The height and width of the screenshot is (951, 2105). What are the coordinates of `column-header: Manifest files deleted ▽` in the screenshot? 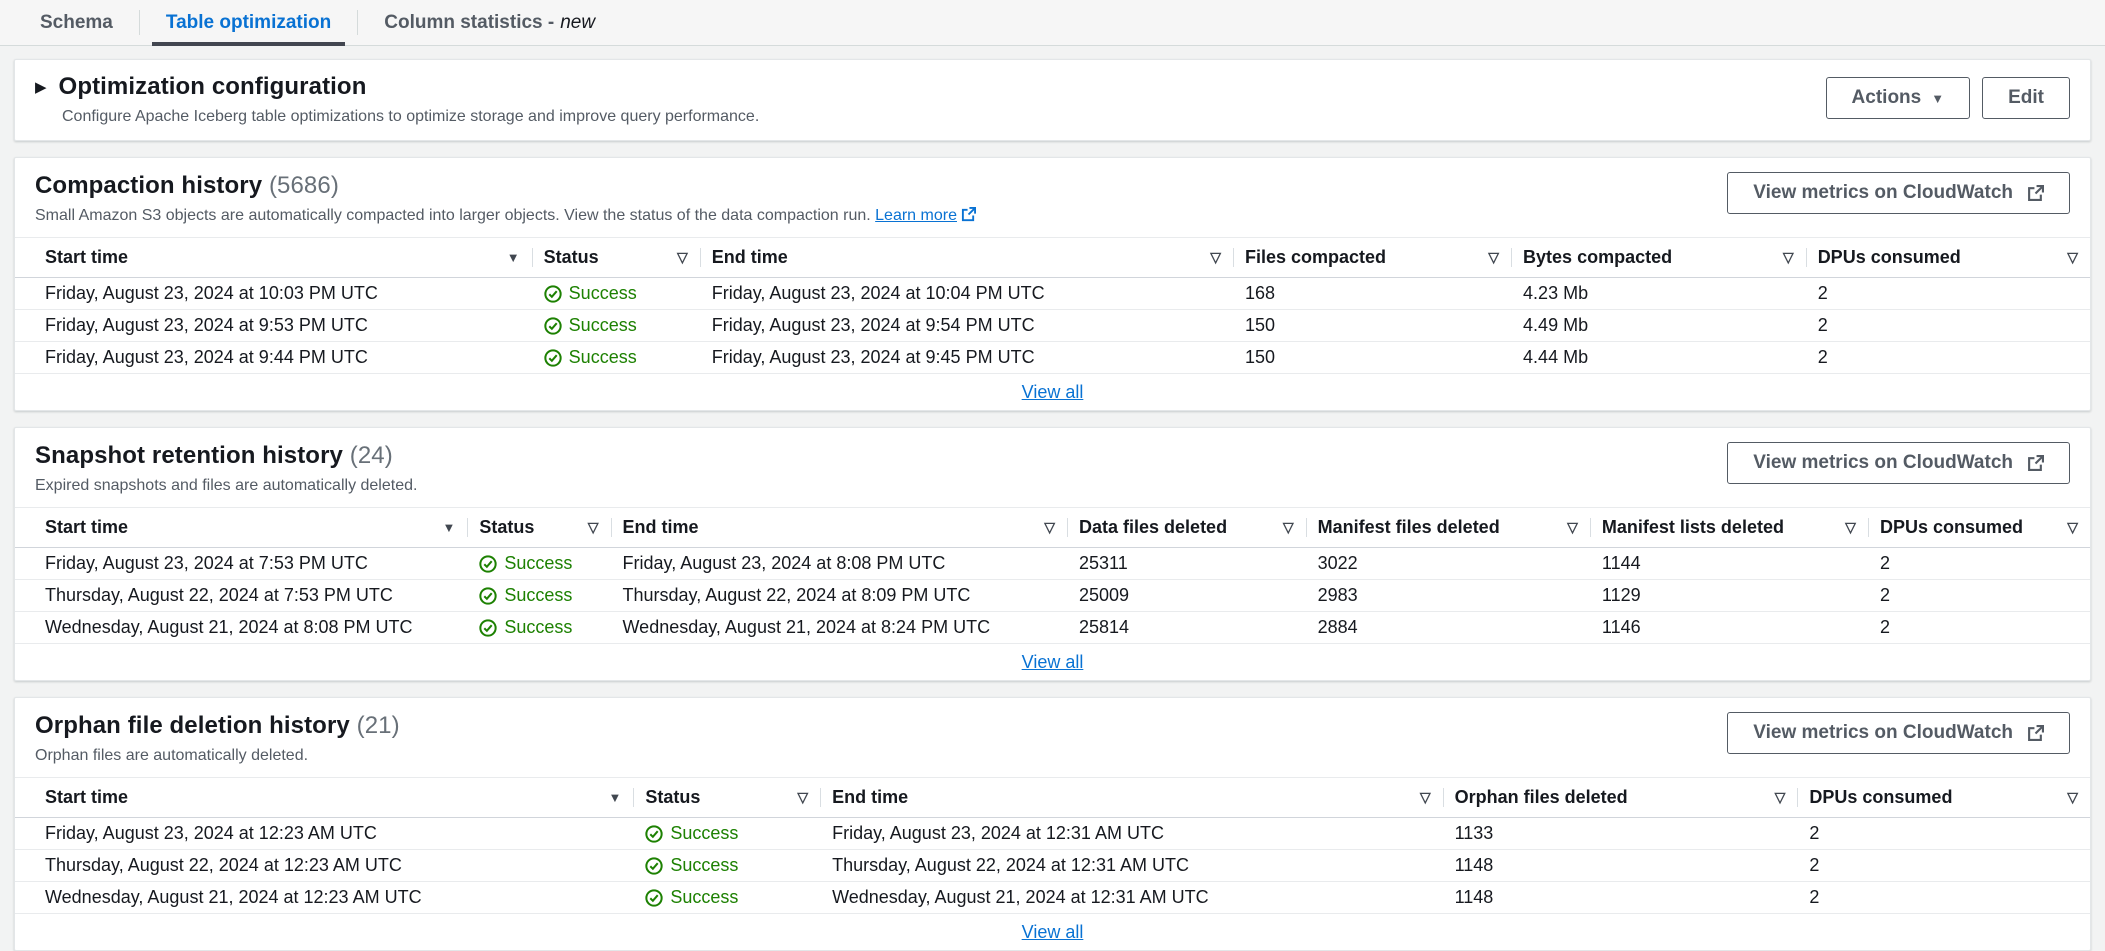 It's located at (1447, 527).